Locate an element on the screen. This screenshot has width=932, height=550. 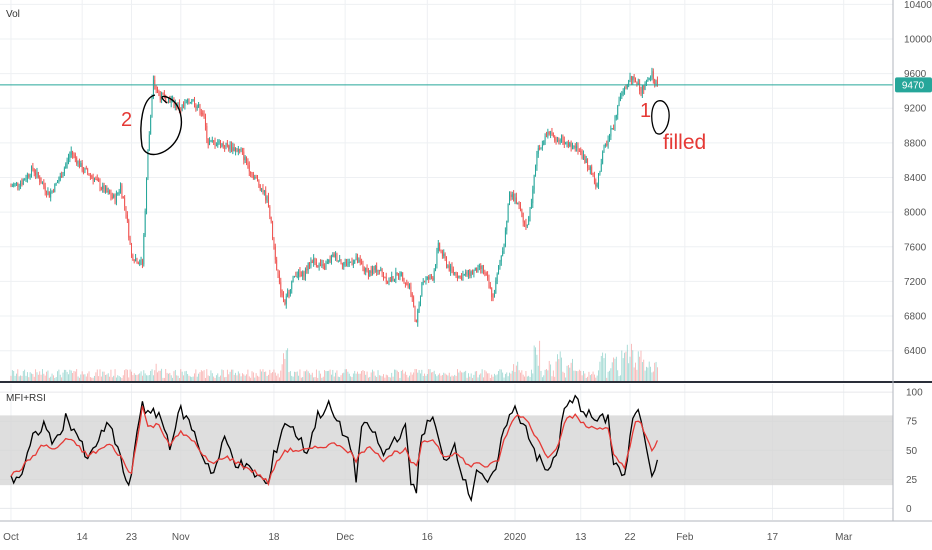
indicator-axis: 100 75 50 25 0 is located at coordinates (914, 451).